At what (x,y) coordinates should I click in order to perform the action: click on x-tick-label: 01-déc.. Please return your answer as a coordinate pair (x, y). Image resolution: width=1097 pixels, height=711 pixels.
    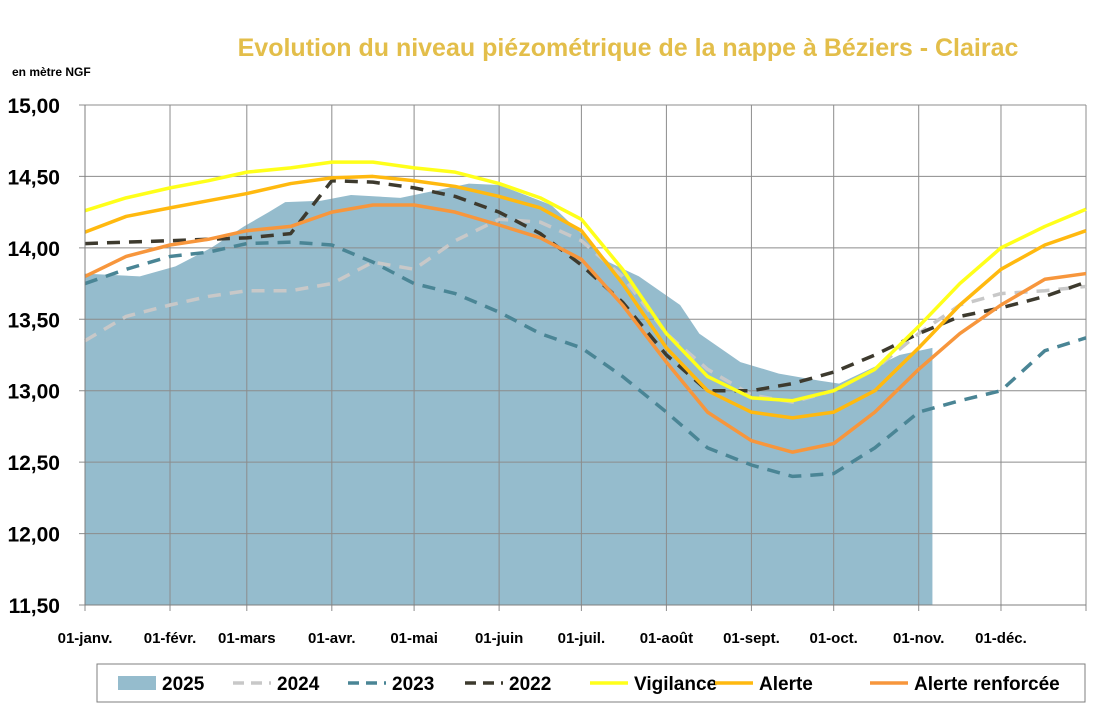
    Looking at the image, I should click on (1001, 638).